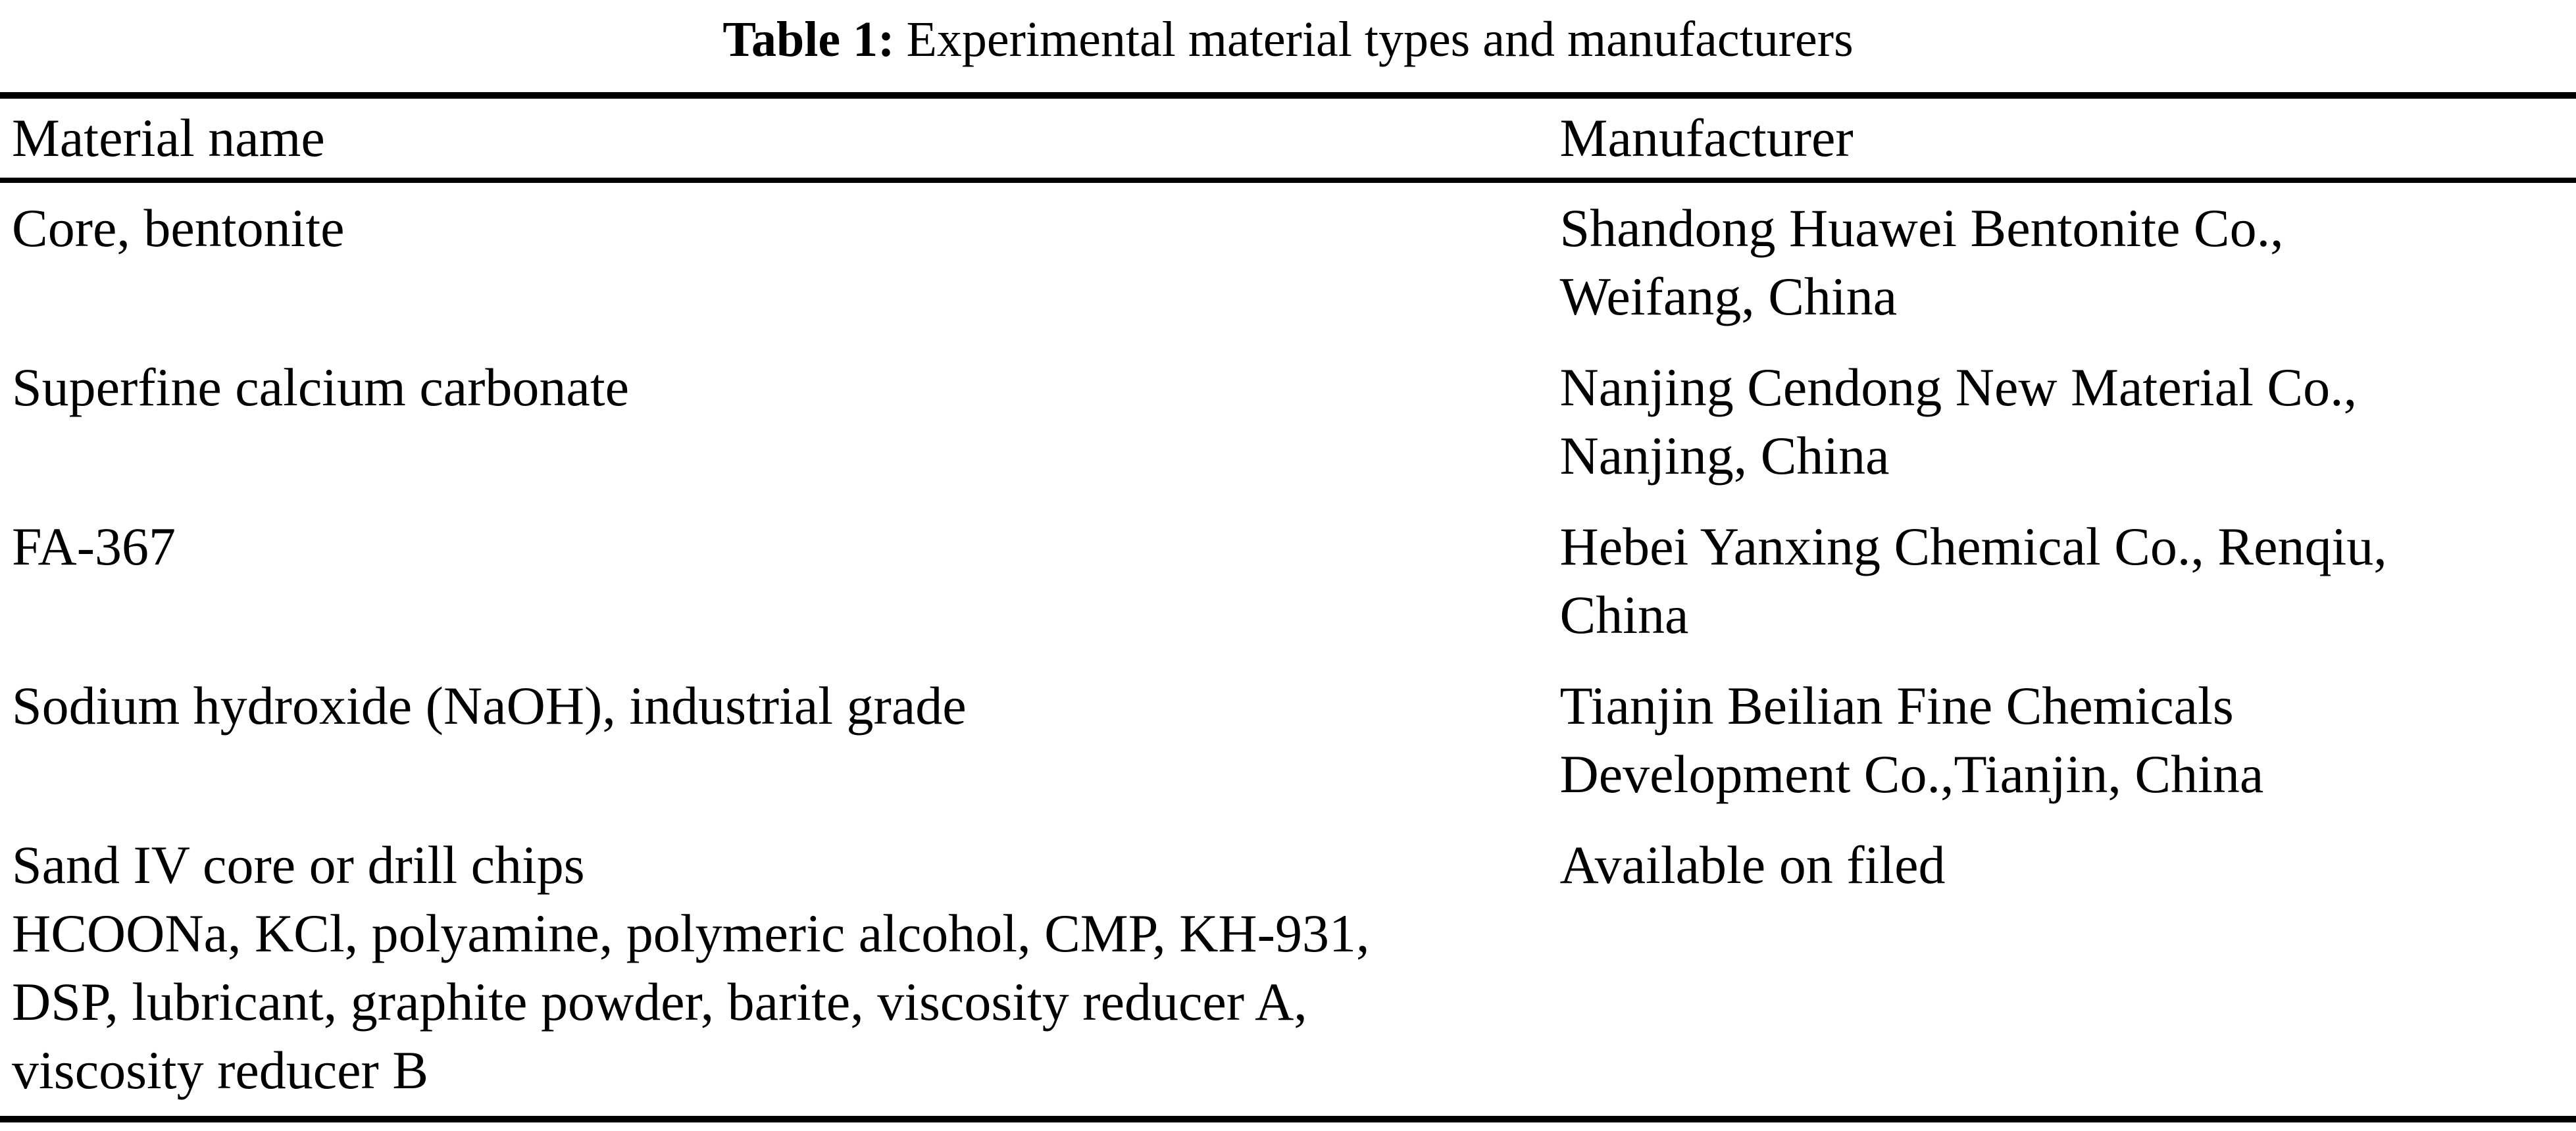  Describe the element at coordinates (1724, 456) in the screenshot. I see `manufacturer-line: Nanjing, China` at that location.